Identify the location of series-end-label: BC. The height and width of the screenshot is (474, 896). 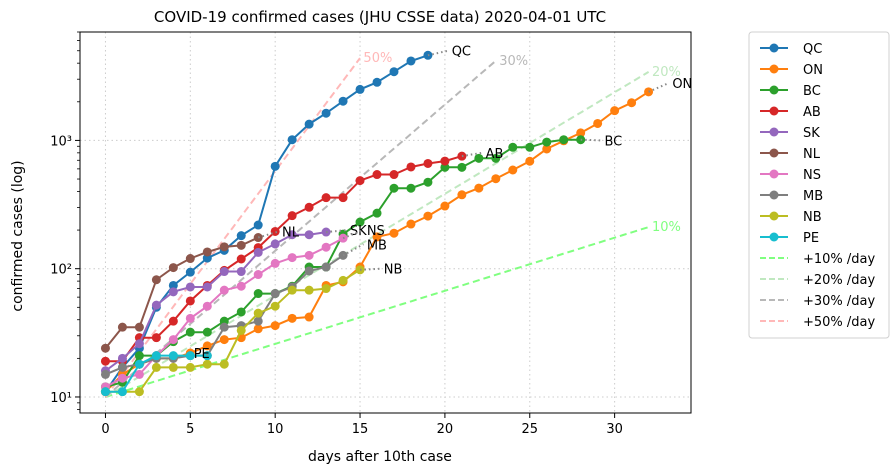
(613, 141).